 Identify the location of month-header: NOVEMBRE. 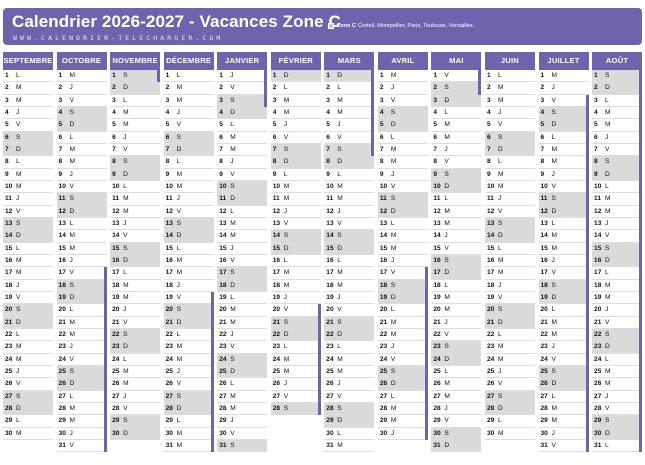
(135, 61).